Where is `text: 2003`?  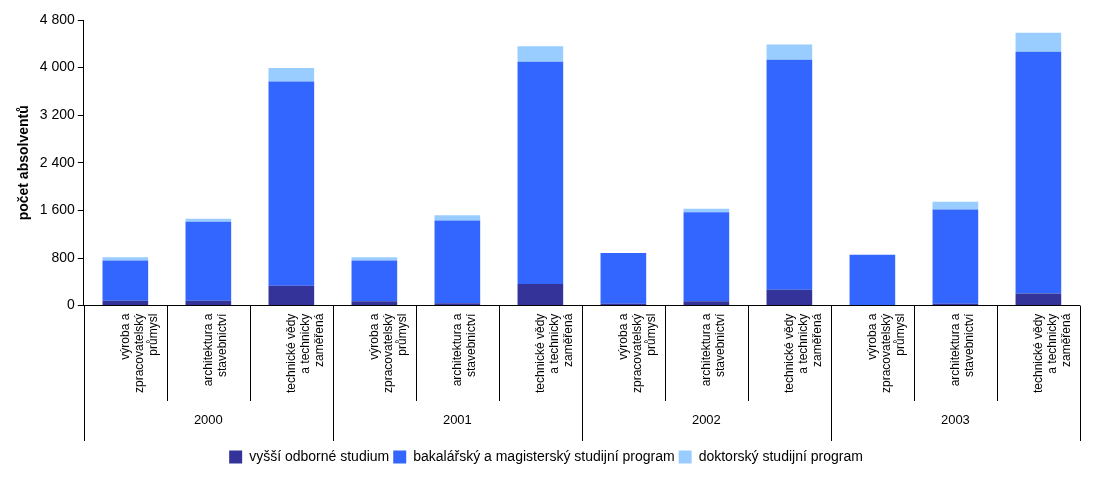
text: 2003 is located at coordinates (955, 420).